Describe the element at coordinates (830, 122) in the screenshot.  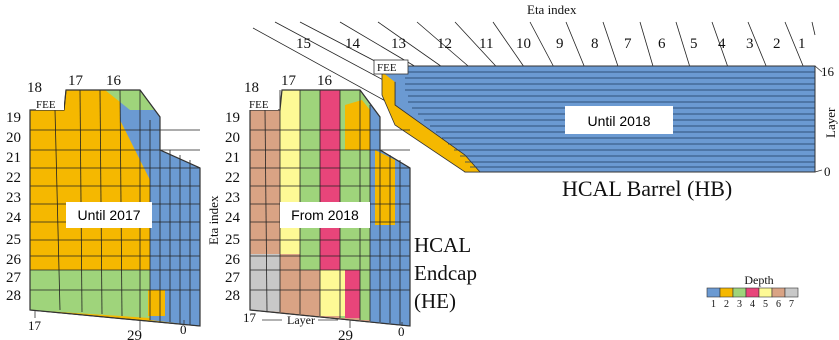
I see `barrel-layer-axis-label: Layer` at that location.